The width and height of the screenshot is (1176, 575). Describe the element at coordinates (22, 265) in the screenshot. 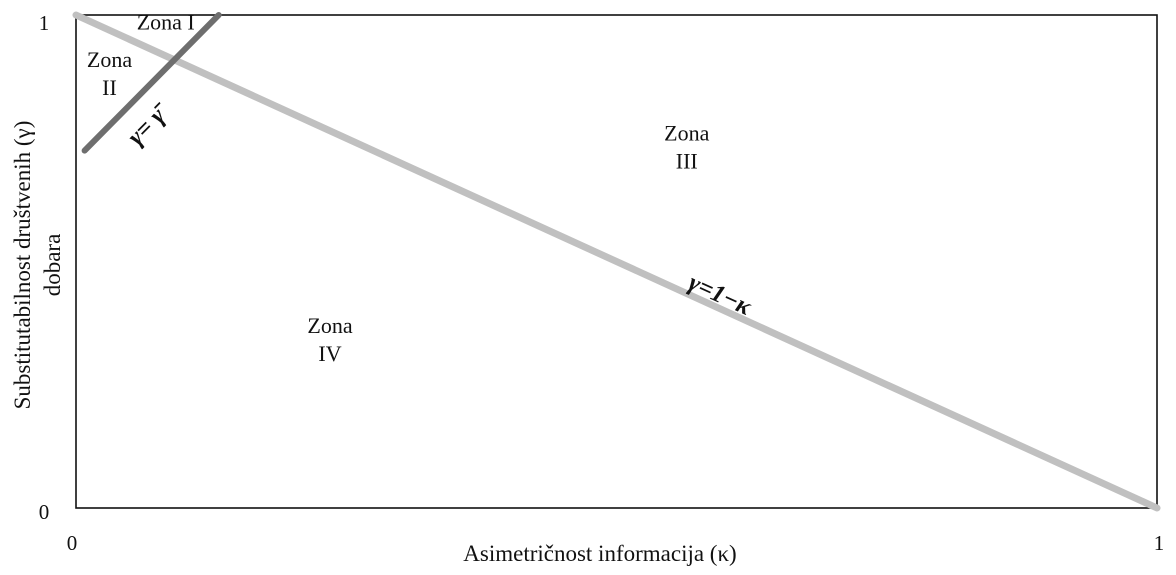

I see `y-axis-label: Substitutabilnost društvenih (γ)` at that location.